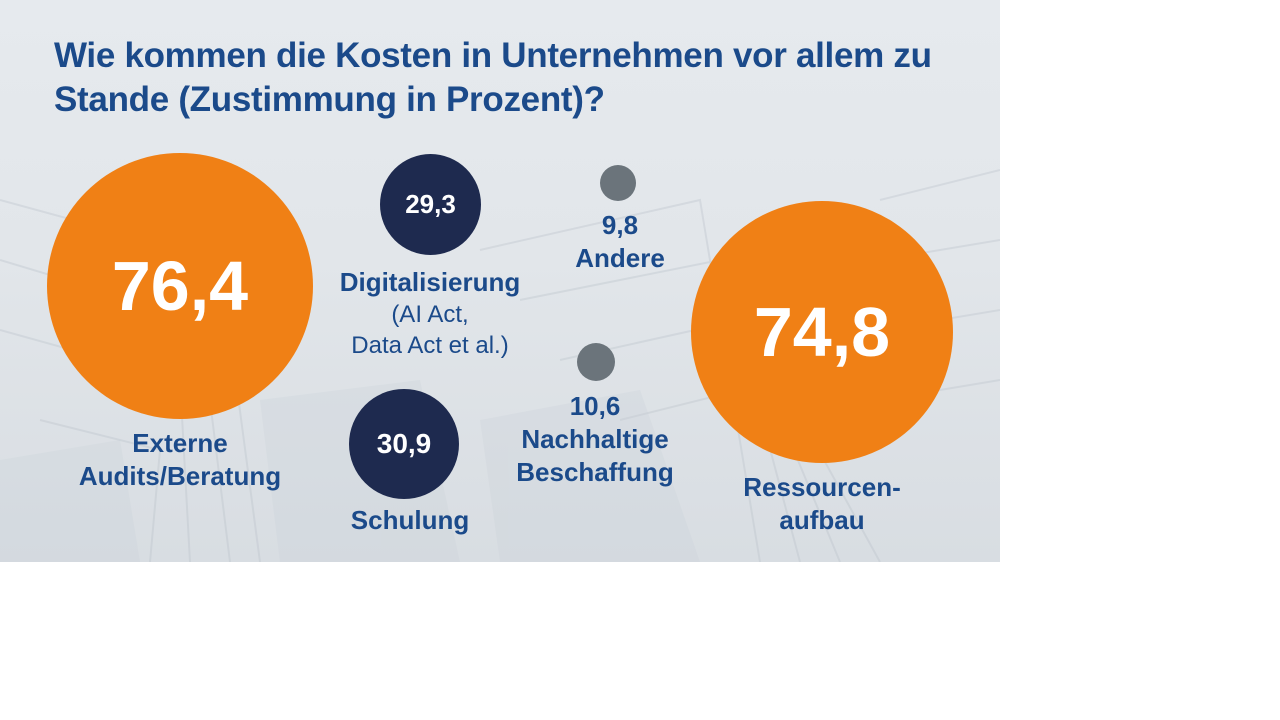  I want to click on bubble-externe-audits: 76,4, so click(180, 286).